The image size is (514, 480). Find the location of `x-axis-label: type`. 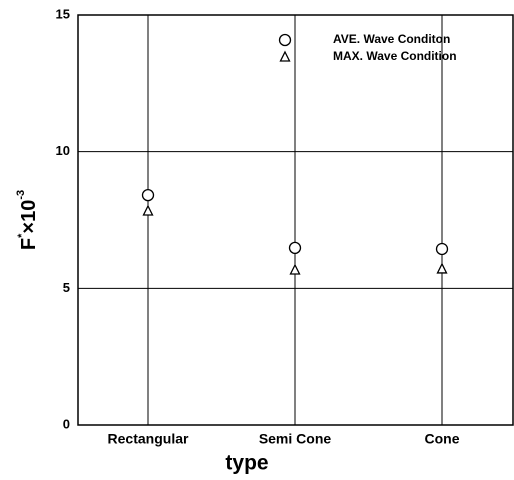

x-axis-label: type is located at coordinates (246, 463).